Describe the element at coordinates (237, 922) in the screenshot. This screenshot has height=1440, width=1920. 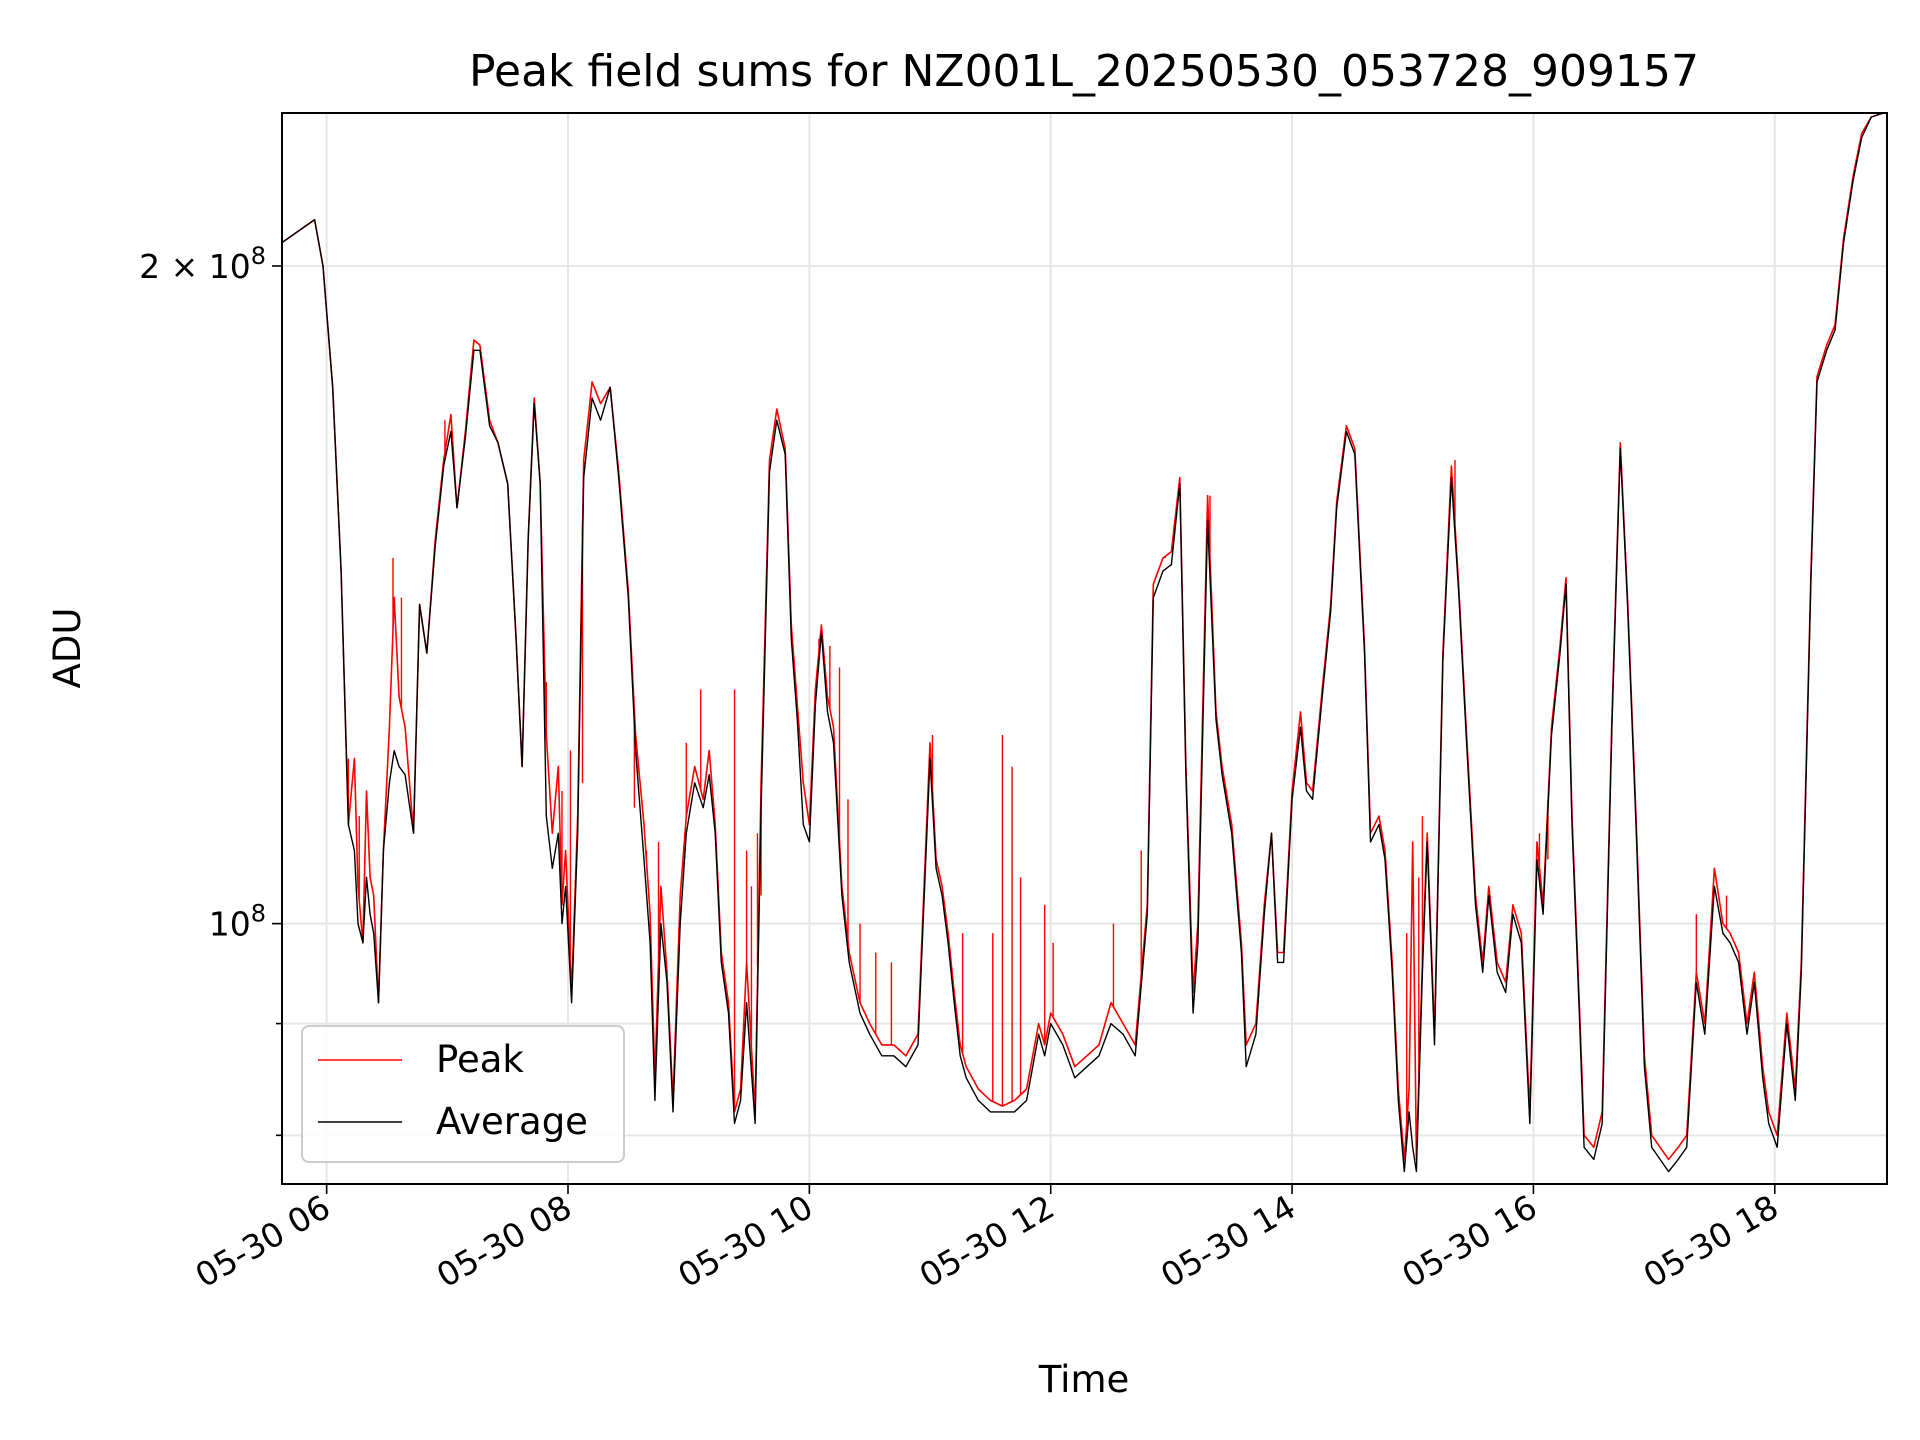
I see `y-tick-label: 108` at that location.